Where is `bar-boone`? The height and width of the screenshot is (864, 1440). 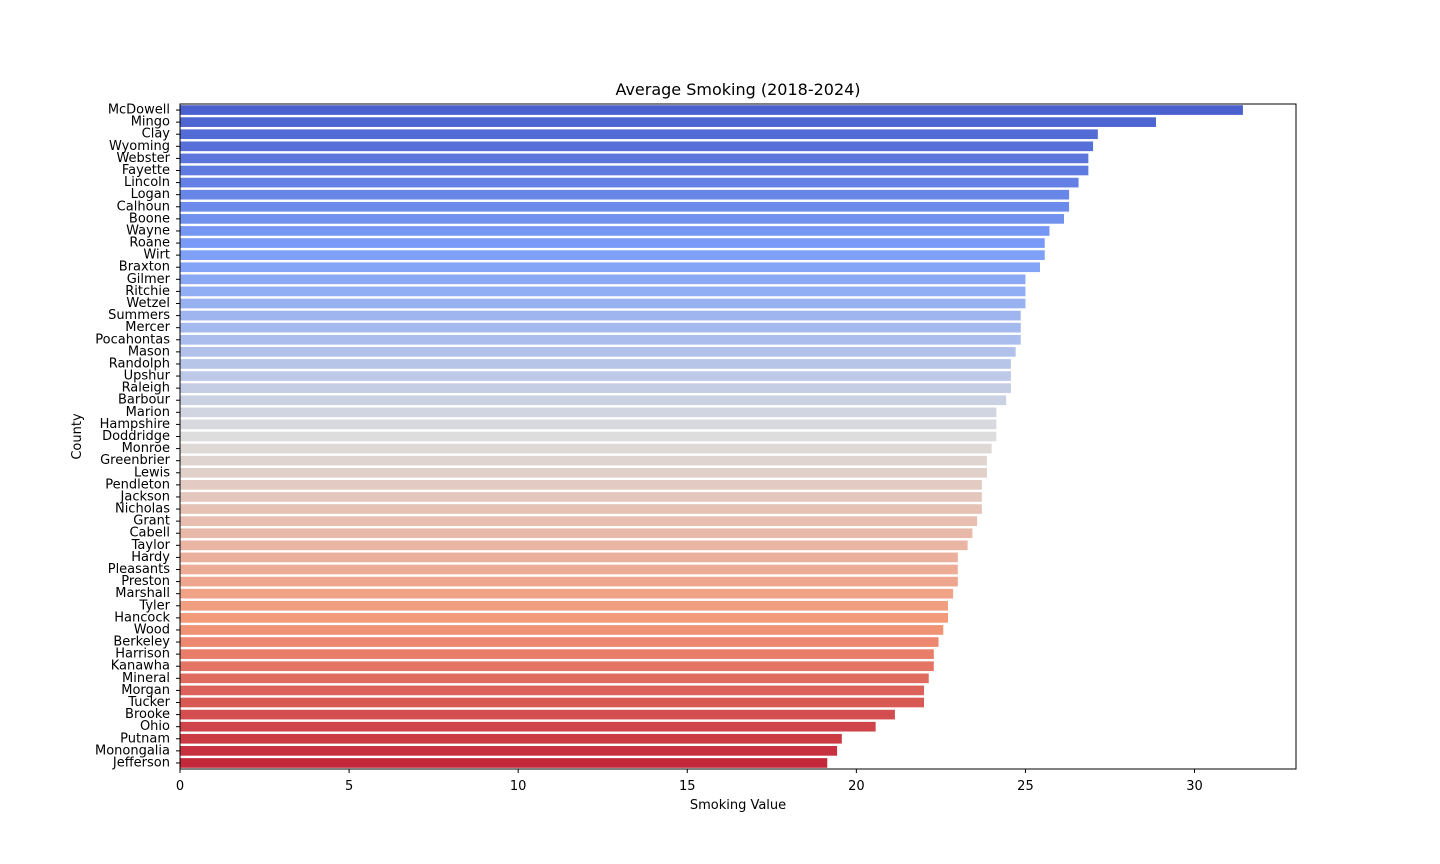
bar-boone is located at coordinates (622, 219).